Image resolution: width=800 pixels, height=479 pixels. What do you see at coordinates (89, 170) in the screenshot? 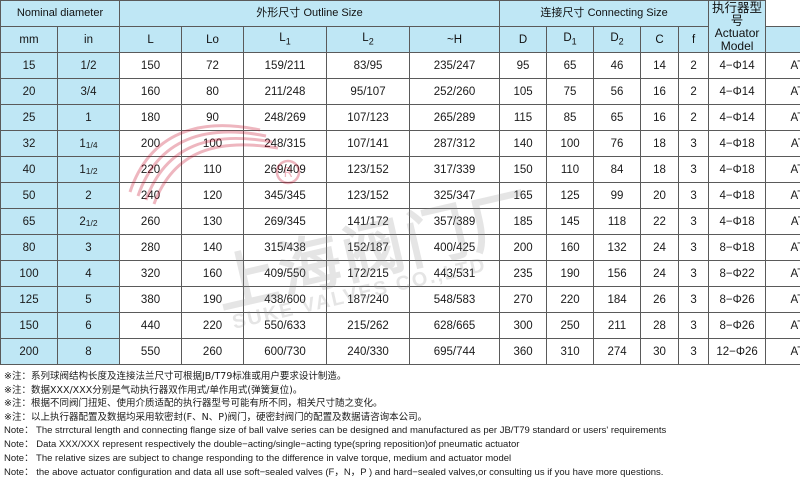
I see `cell-nominal-in: 11/2` at bounding box center [89, 170].